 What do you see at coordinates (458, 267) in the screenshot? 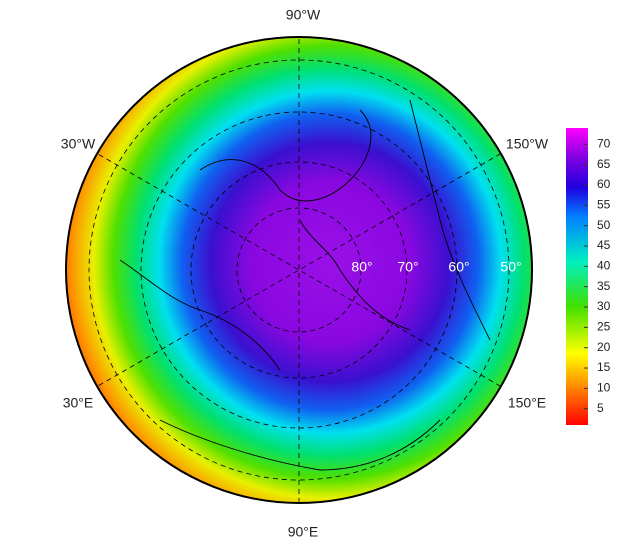
I see `lat-label: 60°` at bounding box center [458, 267].